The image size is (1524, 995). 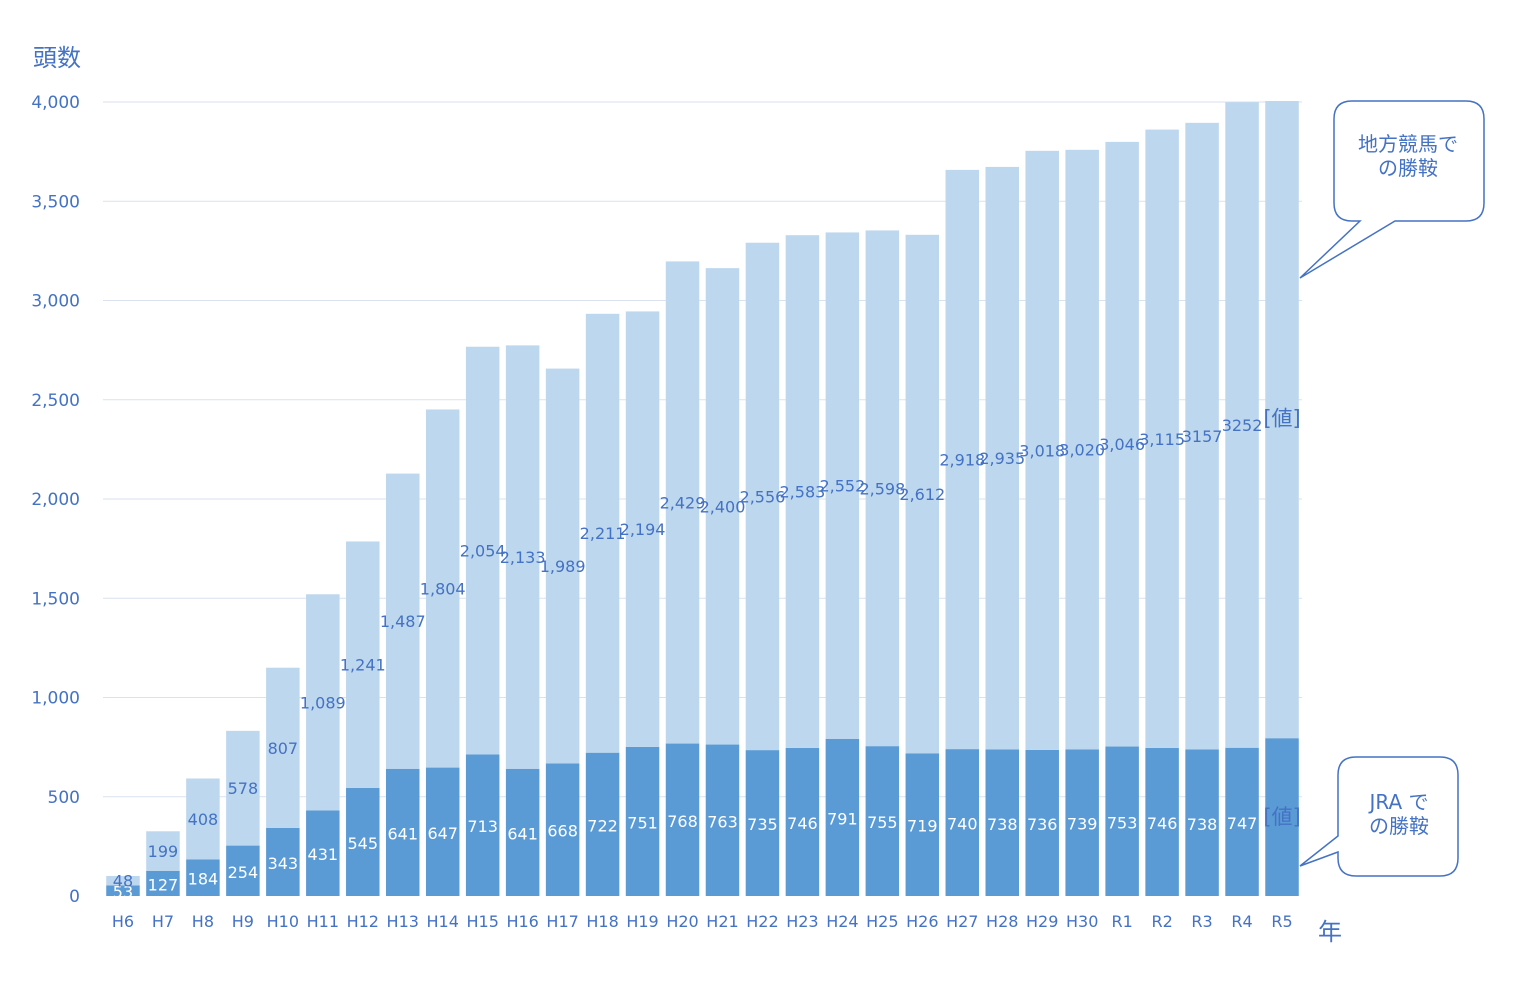 I want to click on data-label-chihou: 807, so click(x=283, y=748).